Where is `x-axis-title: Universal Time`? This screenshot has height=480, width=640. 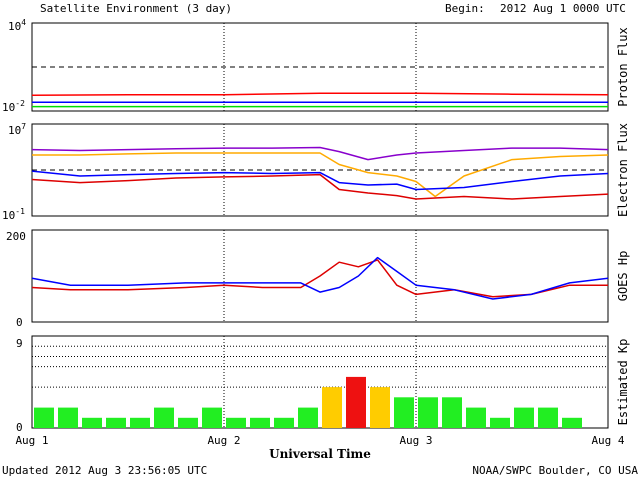
x-axis-title: Universal Time is located at coordinates (320, 454).